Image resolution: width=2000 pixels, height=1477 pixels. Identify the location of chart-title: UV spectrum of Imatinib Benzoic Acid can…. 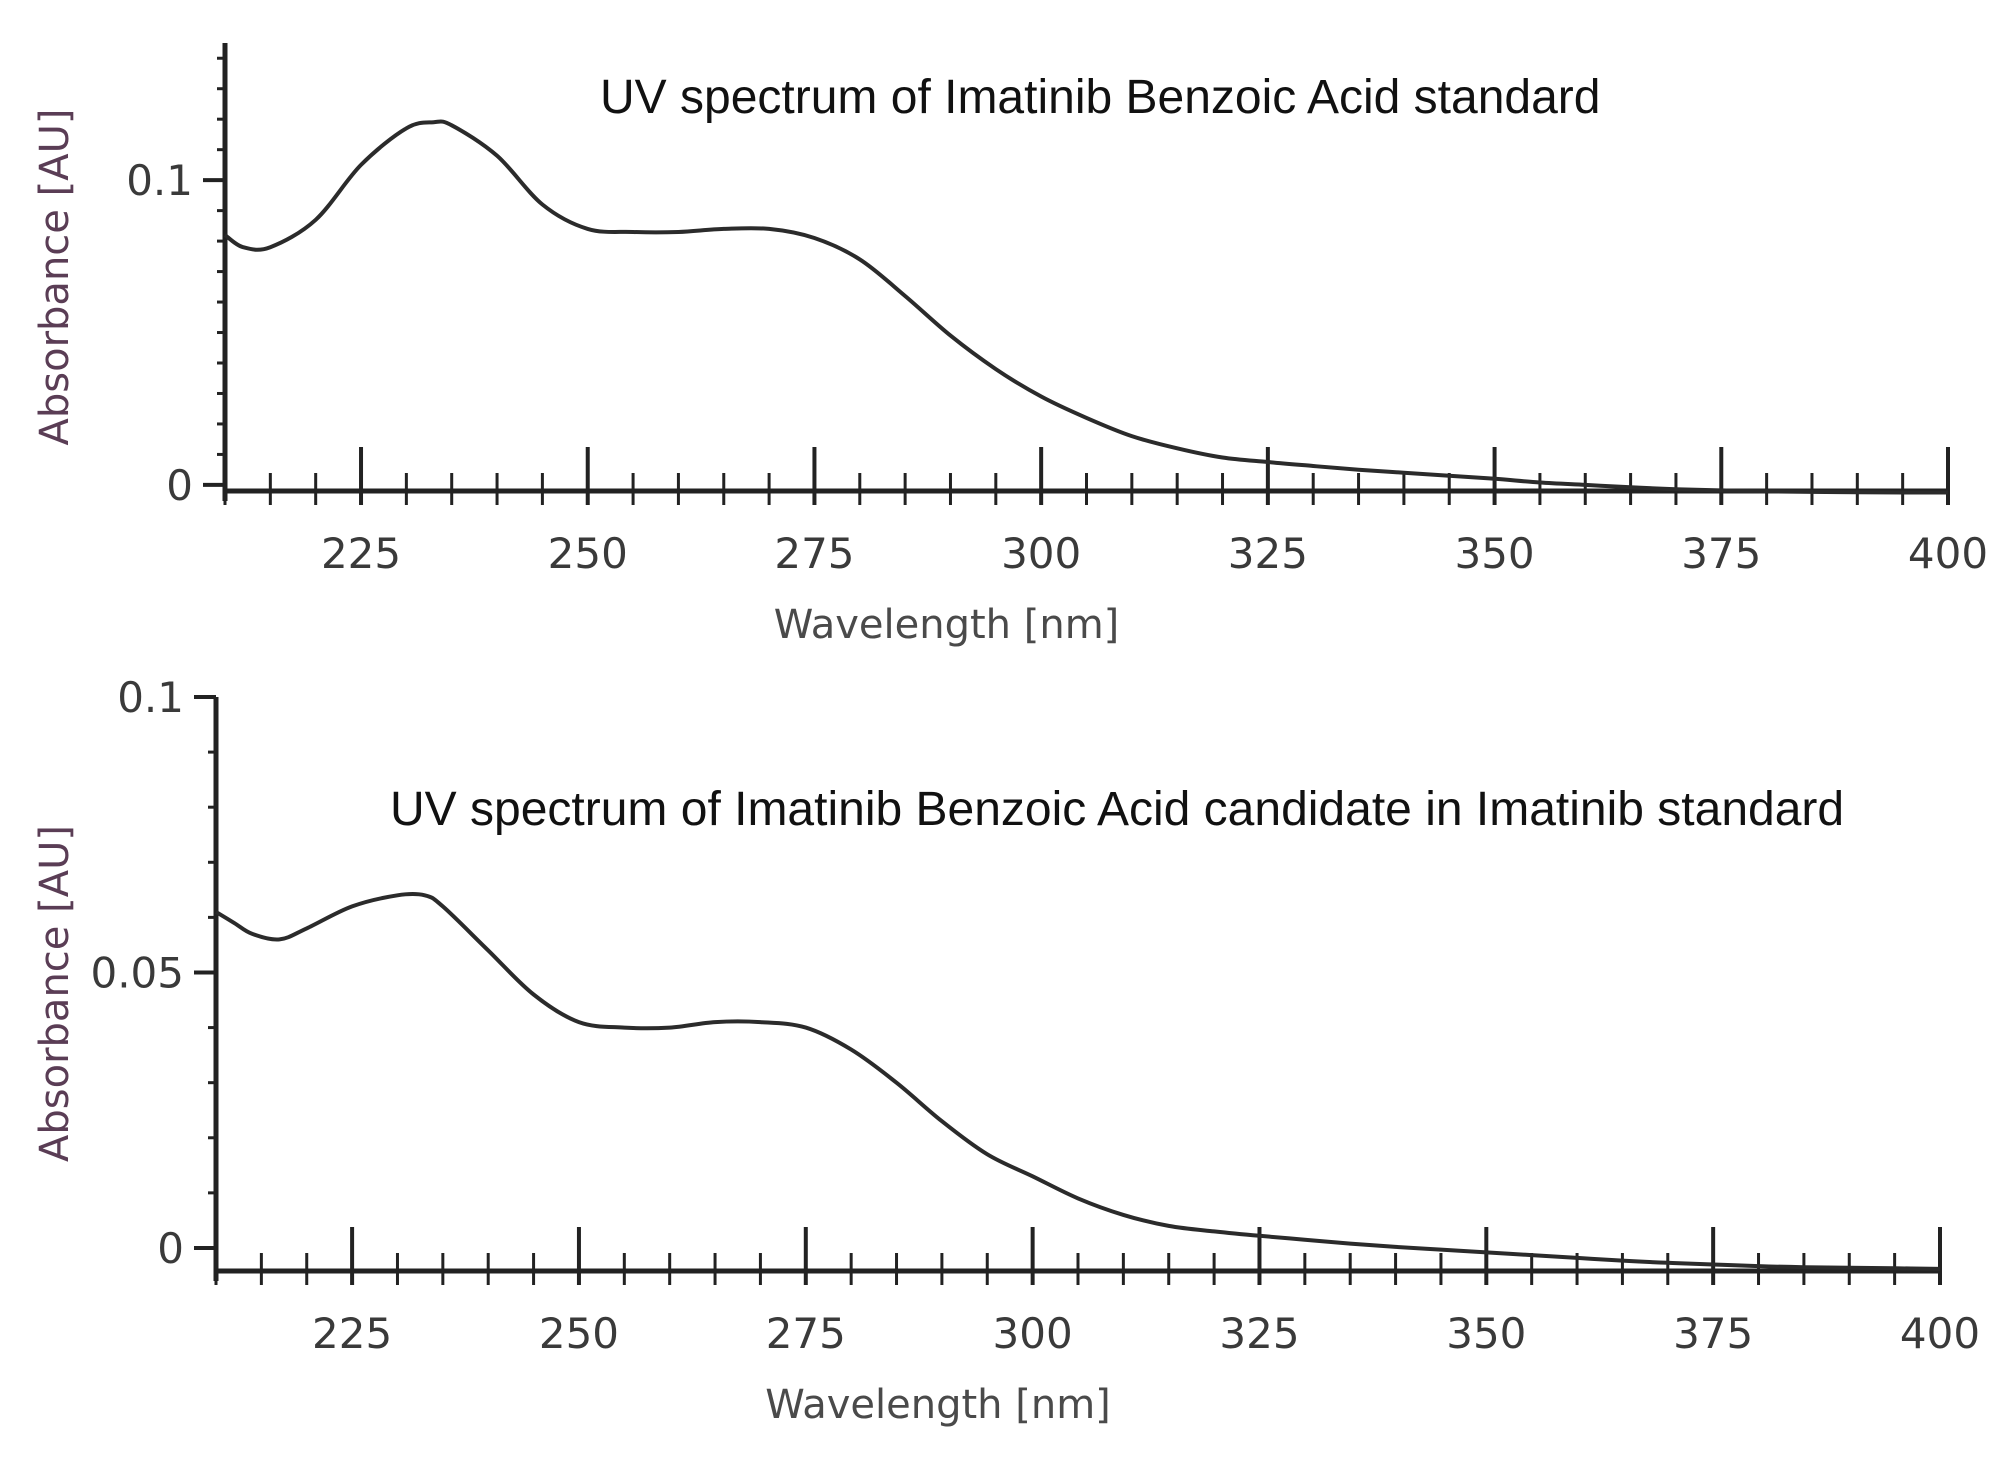
(1117, 809).